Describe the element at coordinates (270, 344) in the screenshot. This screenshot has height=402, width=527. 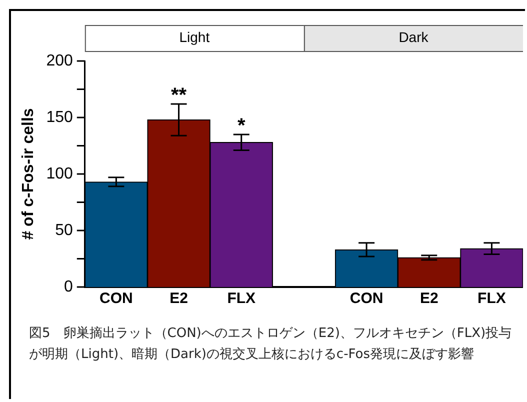
I see `caption: 図5 卵巣摘出ラット（CON)へのエストロゲン（E2)、フルオキセチン（FLX)投与が明期（Light)、暗期（Dark)の視交叉上核におけるc-Fos発現に及ぼす影響` at that location.